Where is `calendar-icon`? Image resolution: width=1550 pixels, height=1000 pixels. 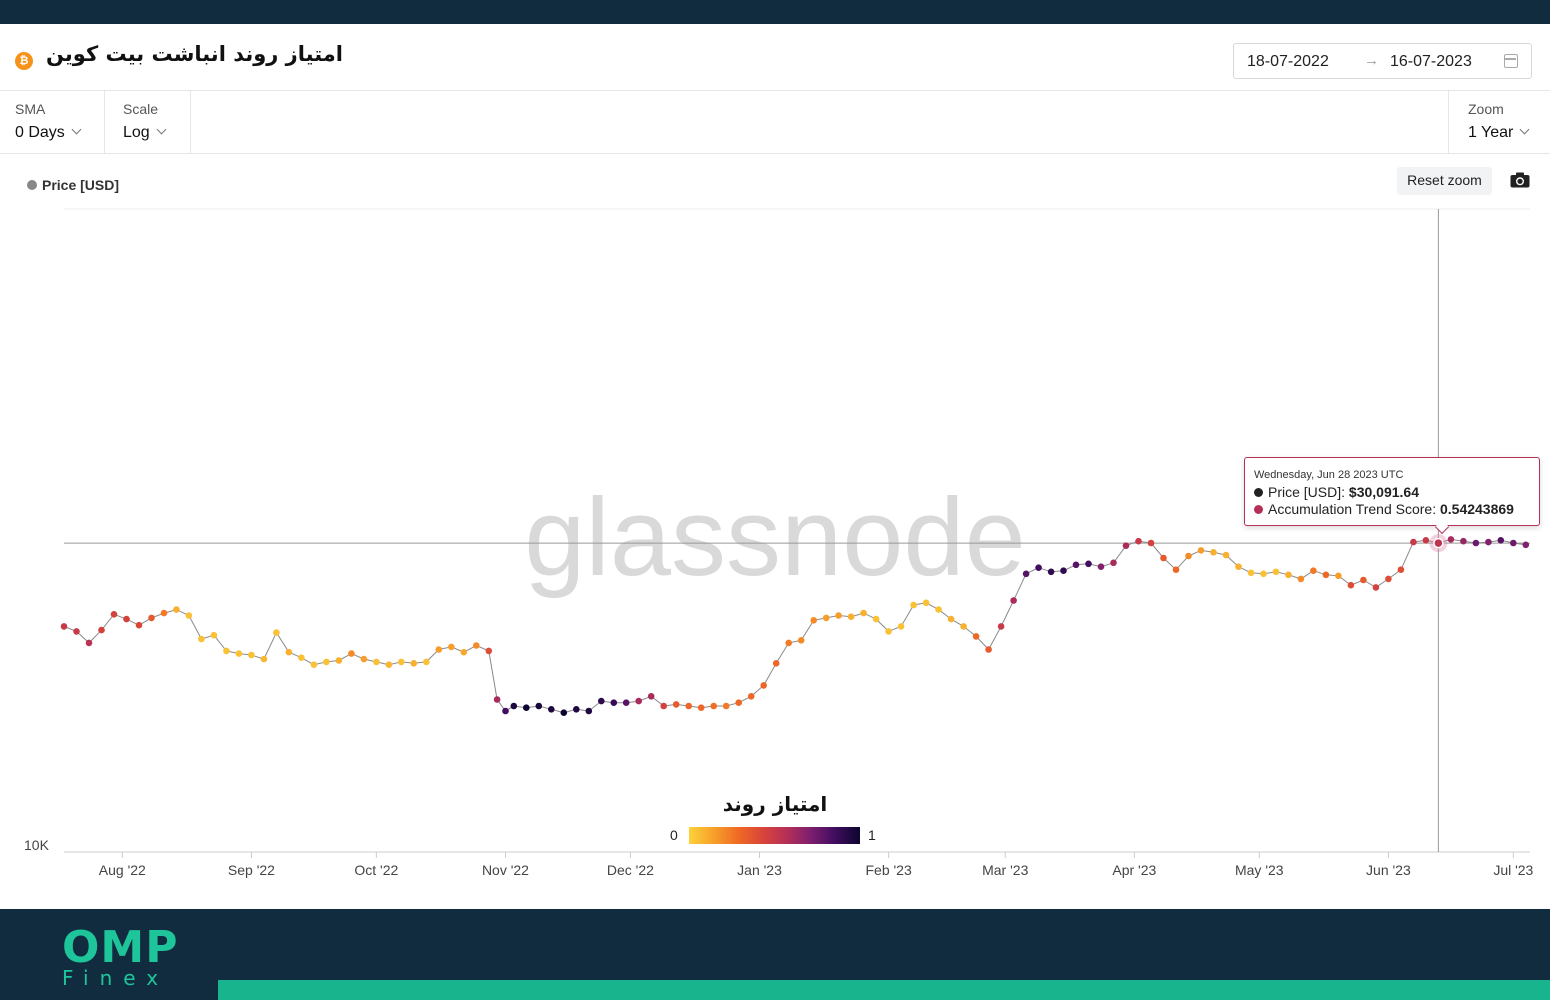 calendar-icon is located at coordinates (1511, 61).